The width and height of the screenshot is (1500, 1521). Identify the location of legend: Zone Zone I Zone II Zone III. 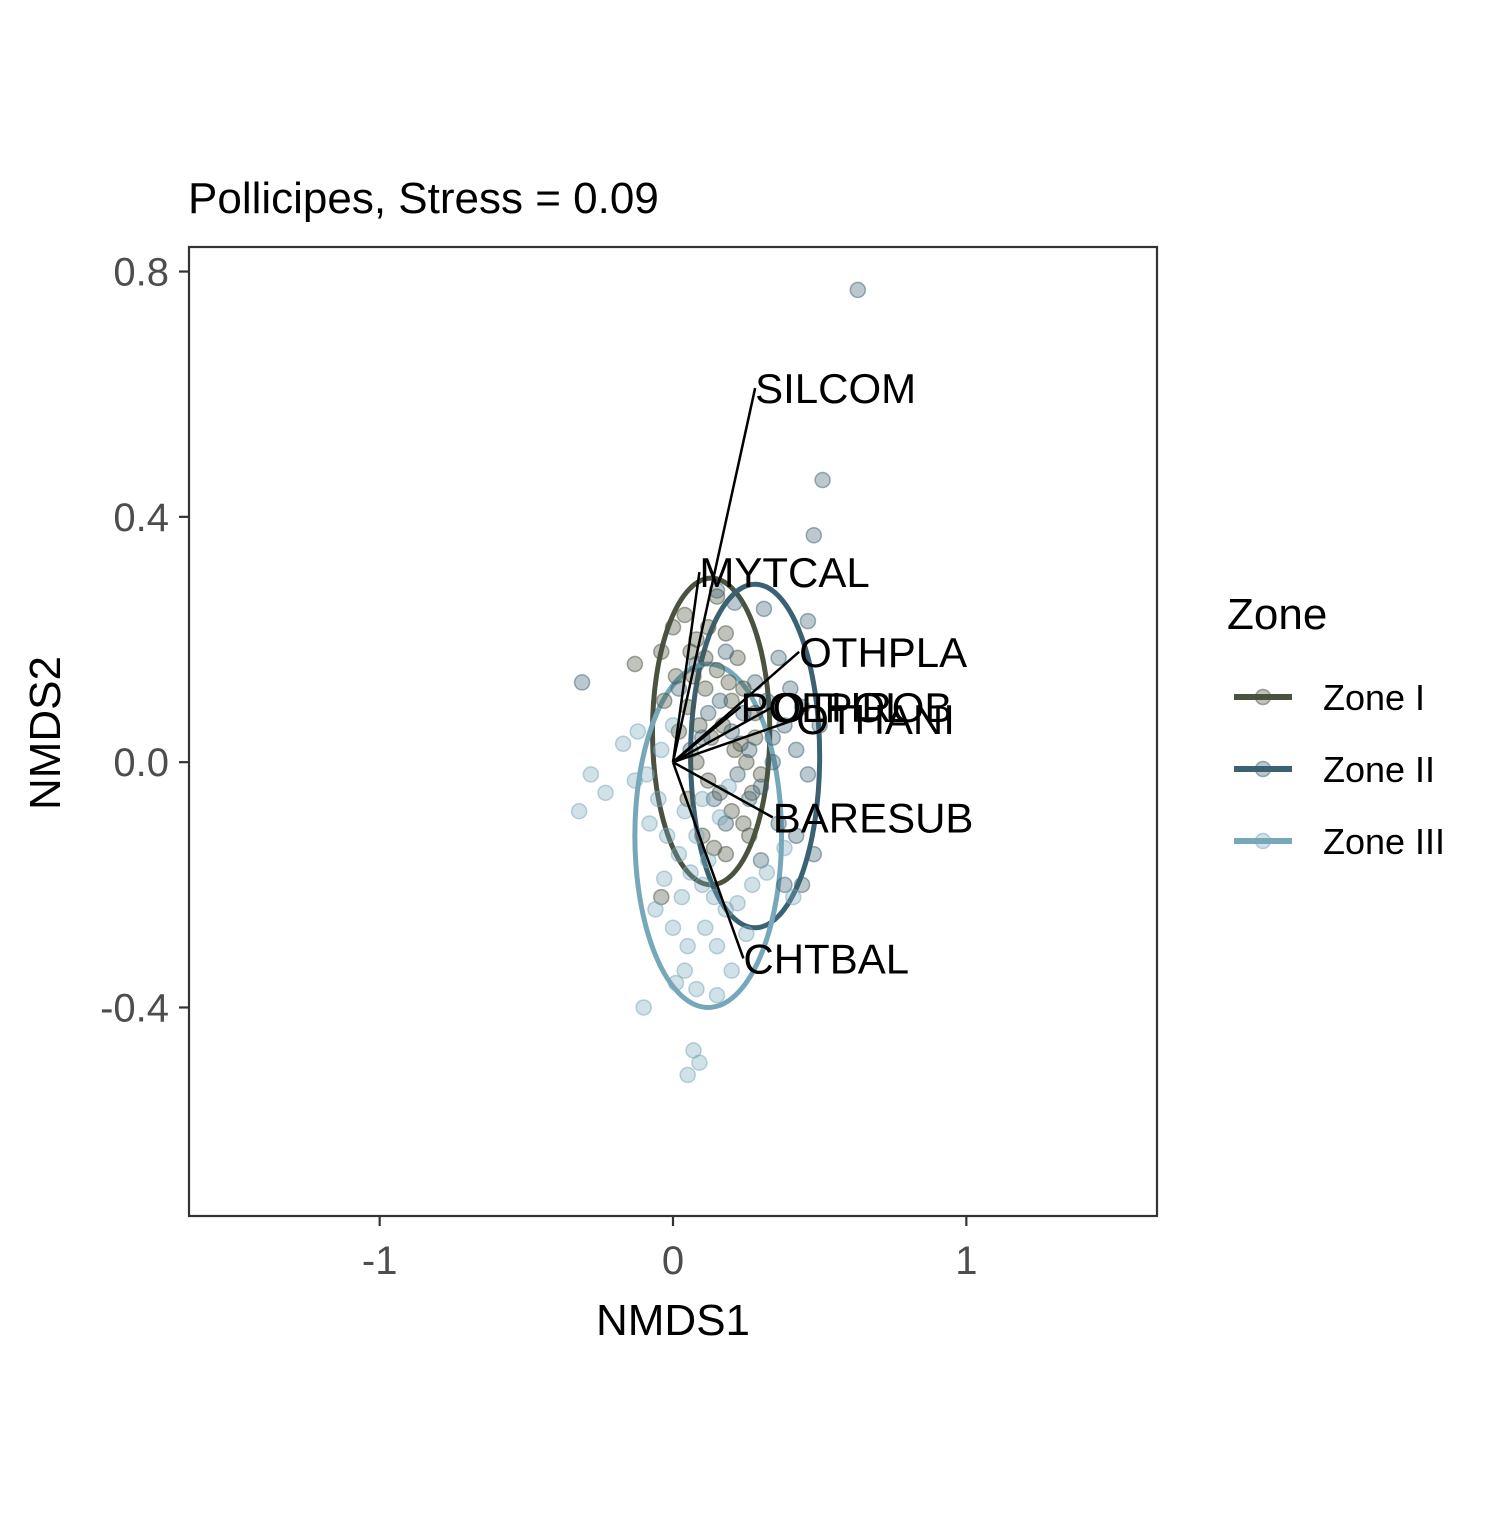
(1336, 726).